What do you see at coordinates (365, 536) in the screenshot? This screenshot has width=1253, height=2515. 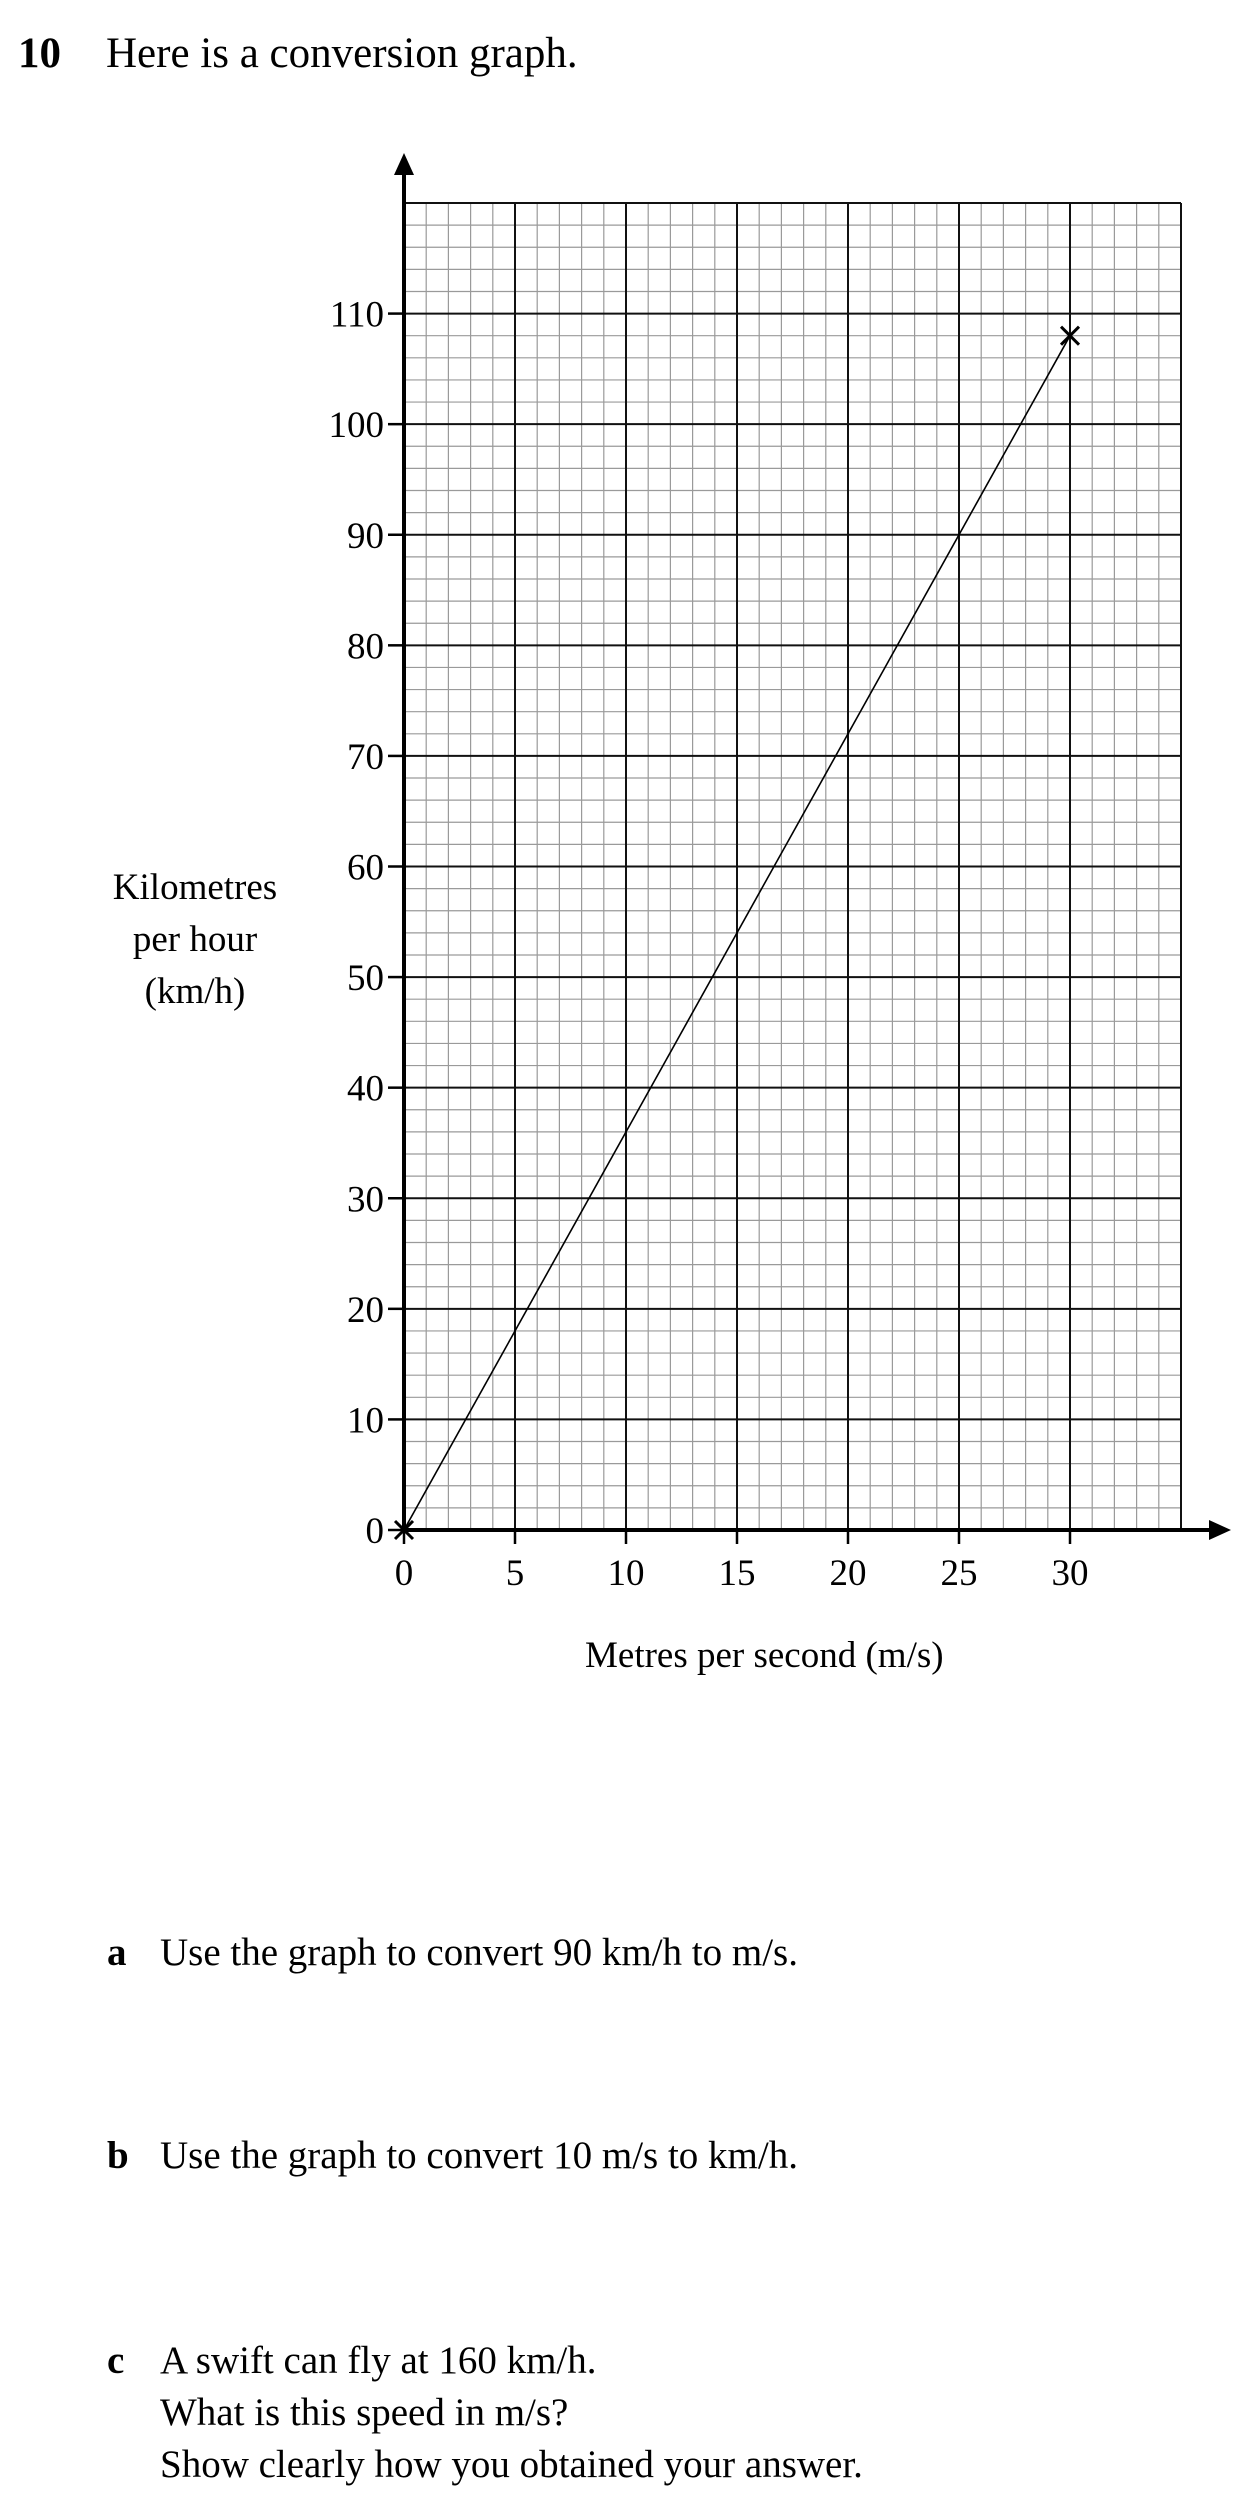 I see `y-tick-label: 90` at bounding box center [365, 536].